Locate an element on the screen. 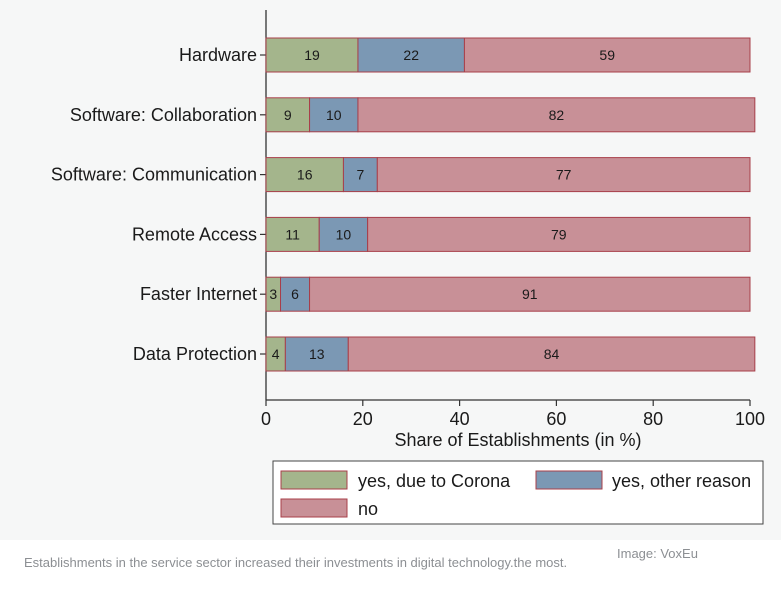 The width and height of the screenshot is (781, 610). bar-value-label: 11 is located at coordinates (292, 234).